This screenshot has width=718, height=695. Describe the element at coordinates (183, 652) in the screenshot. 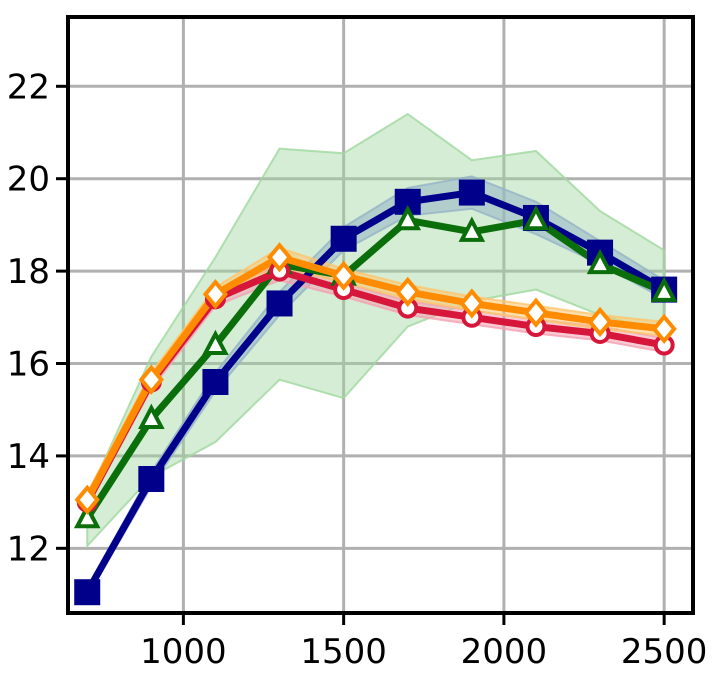

I see `x-tick-label: 1000` at that location.